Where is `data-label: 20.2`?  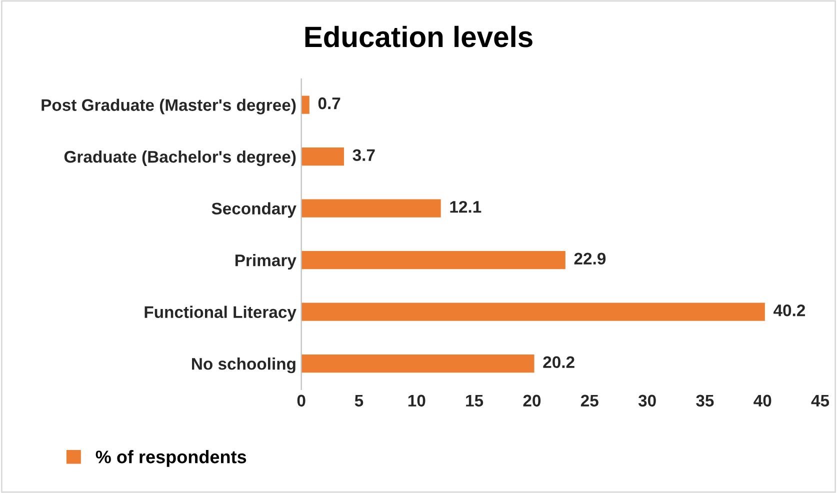 data-label: 20.2 is located at coordinates (558, 362).